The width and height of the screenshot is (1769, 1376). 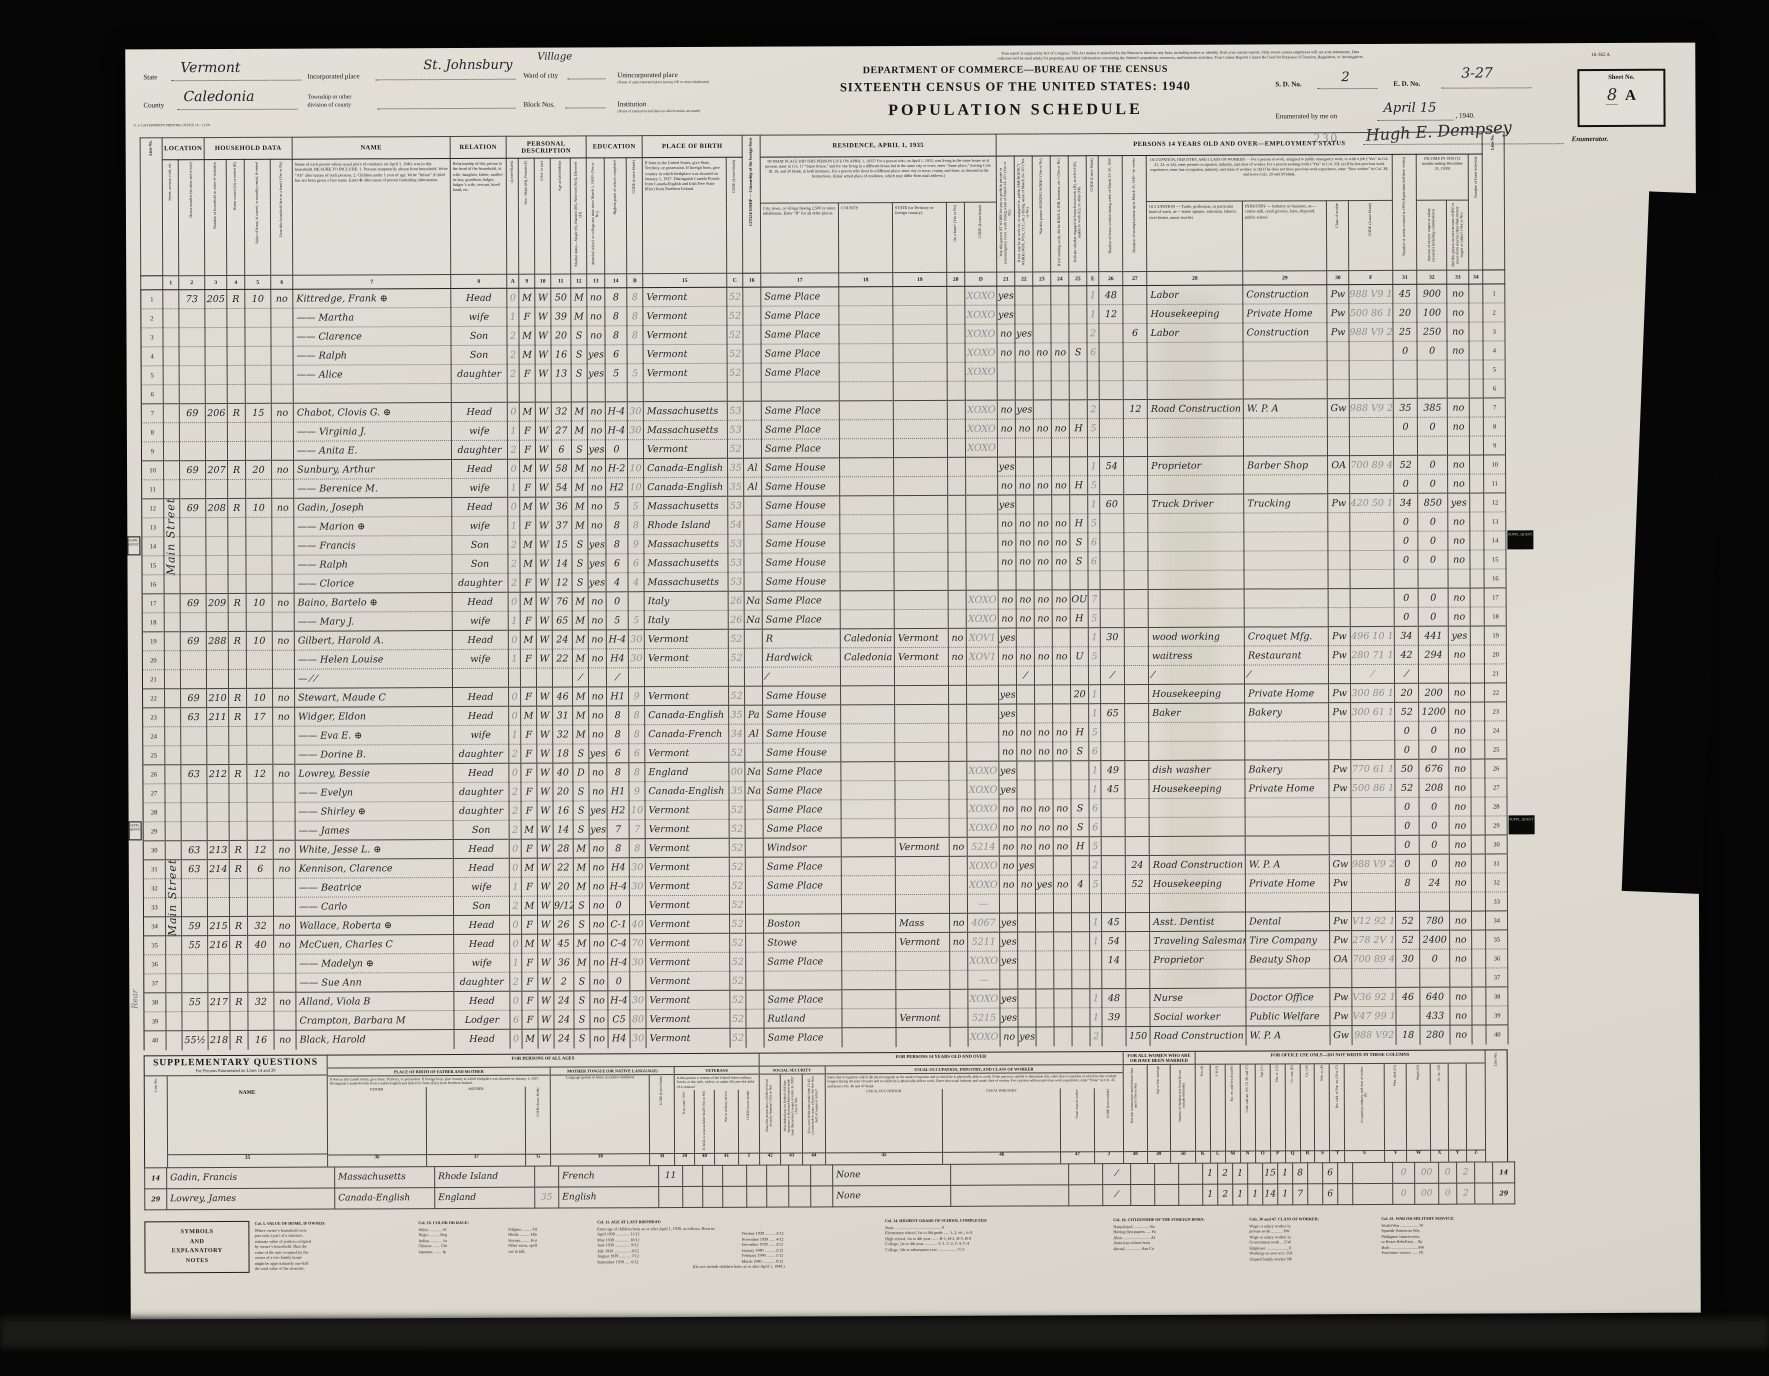 I want to click on cell-fm: no, so click(x=284, y=1002).